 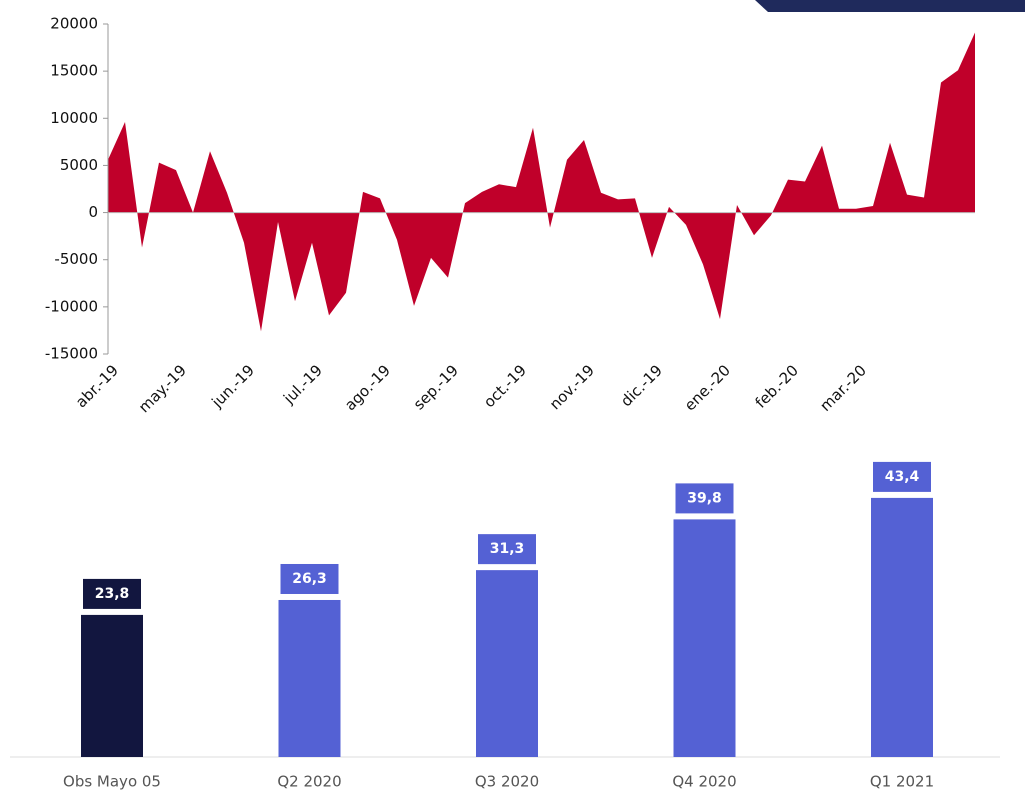 I want to click on value-label: 31,3, so click(x=507, y=549).